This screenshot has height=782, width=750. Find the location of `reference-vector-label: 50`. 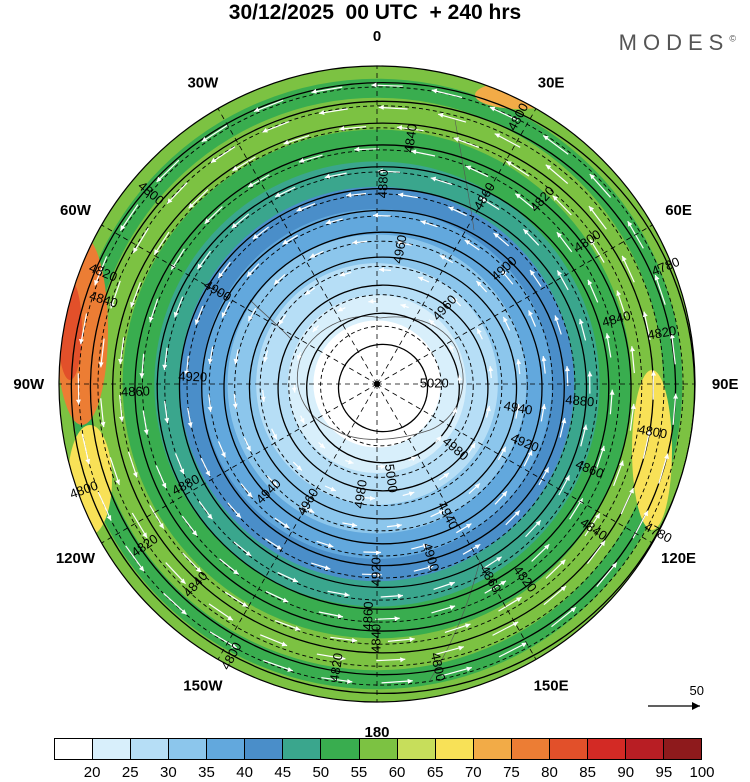

reference-vector-label: 50 is located at coordinates (696, 690).